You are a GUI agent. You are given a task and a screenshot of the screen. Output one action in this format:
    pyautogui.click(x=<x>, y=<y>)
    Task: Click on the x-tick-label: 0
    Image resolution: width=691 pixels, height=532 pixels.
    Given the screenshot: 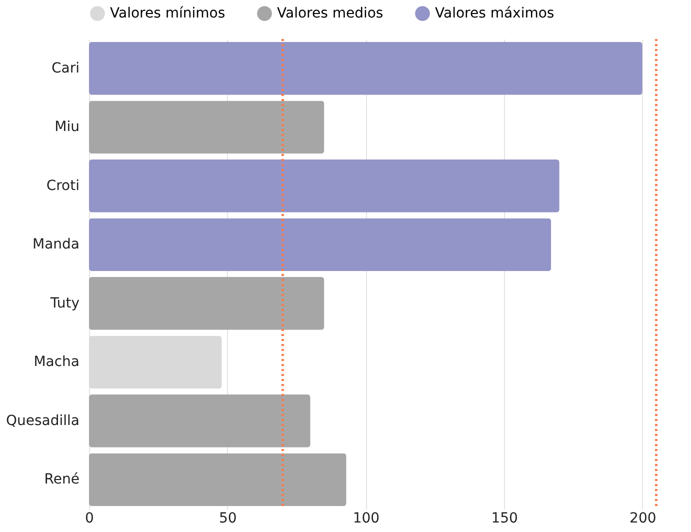 What is the action you would take?
    pyautogui.click(x=89, y=518)
    